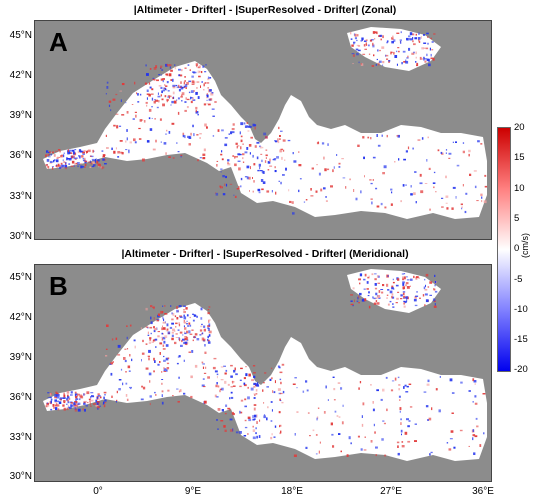 The image size is (550, 502). What do you see at coordinates (394, 49) in the screenshot?
I see `panel-a-black-sea` at bounding box center [394, 49].